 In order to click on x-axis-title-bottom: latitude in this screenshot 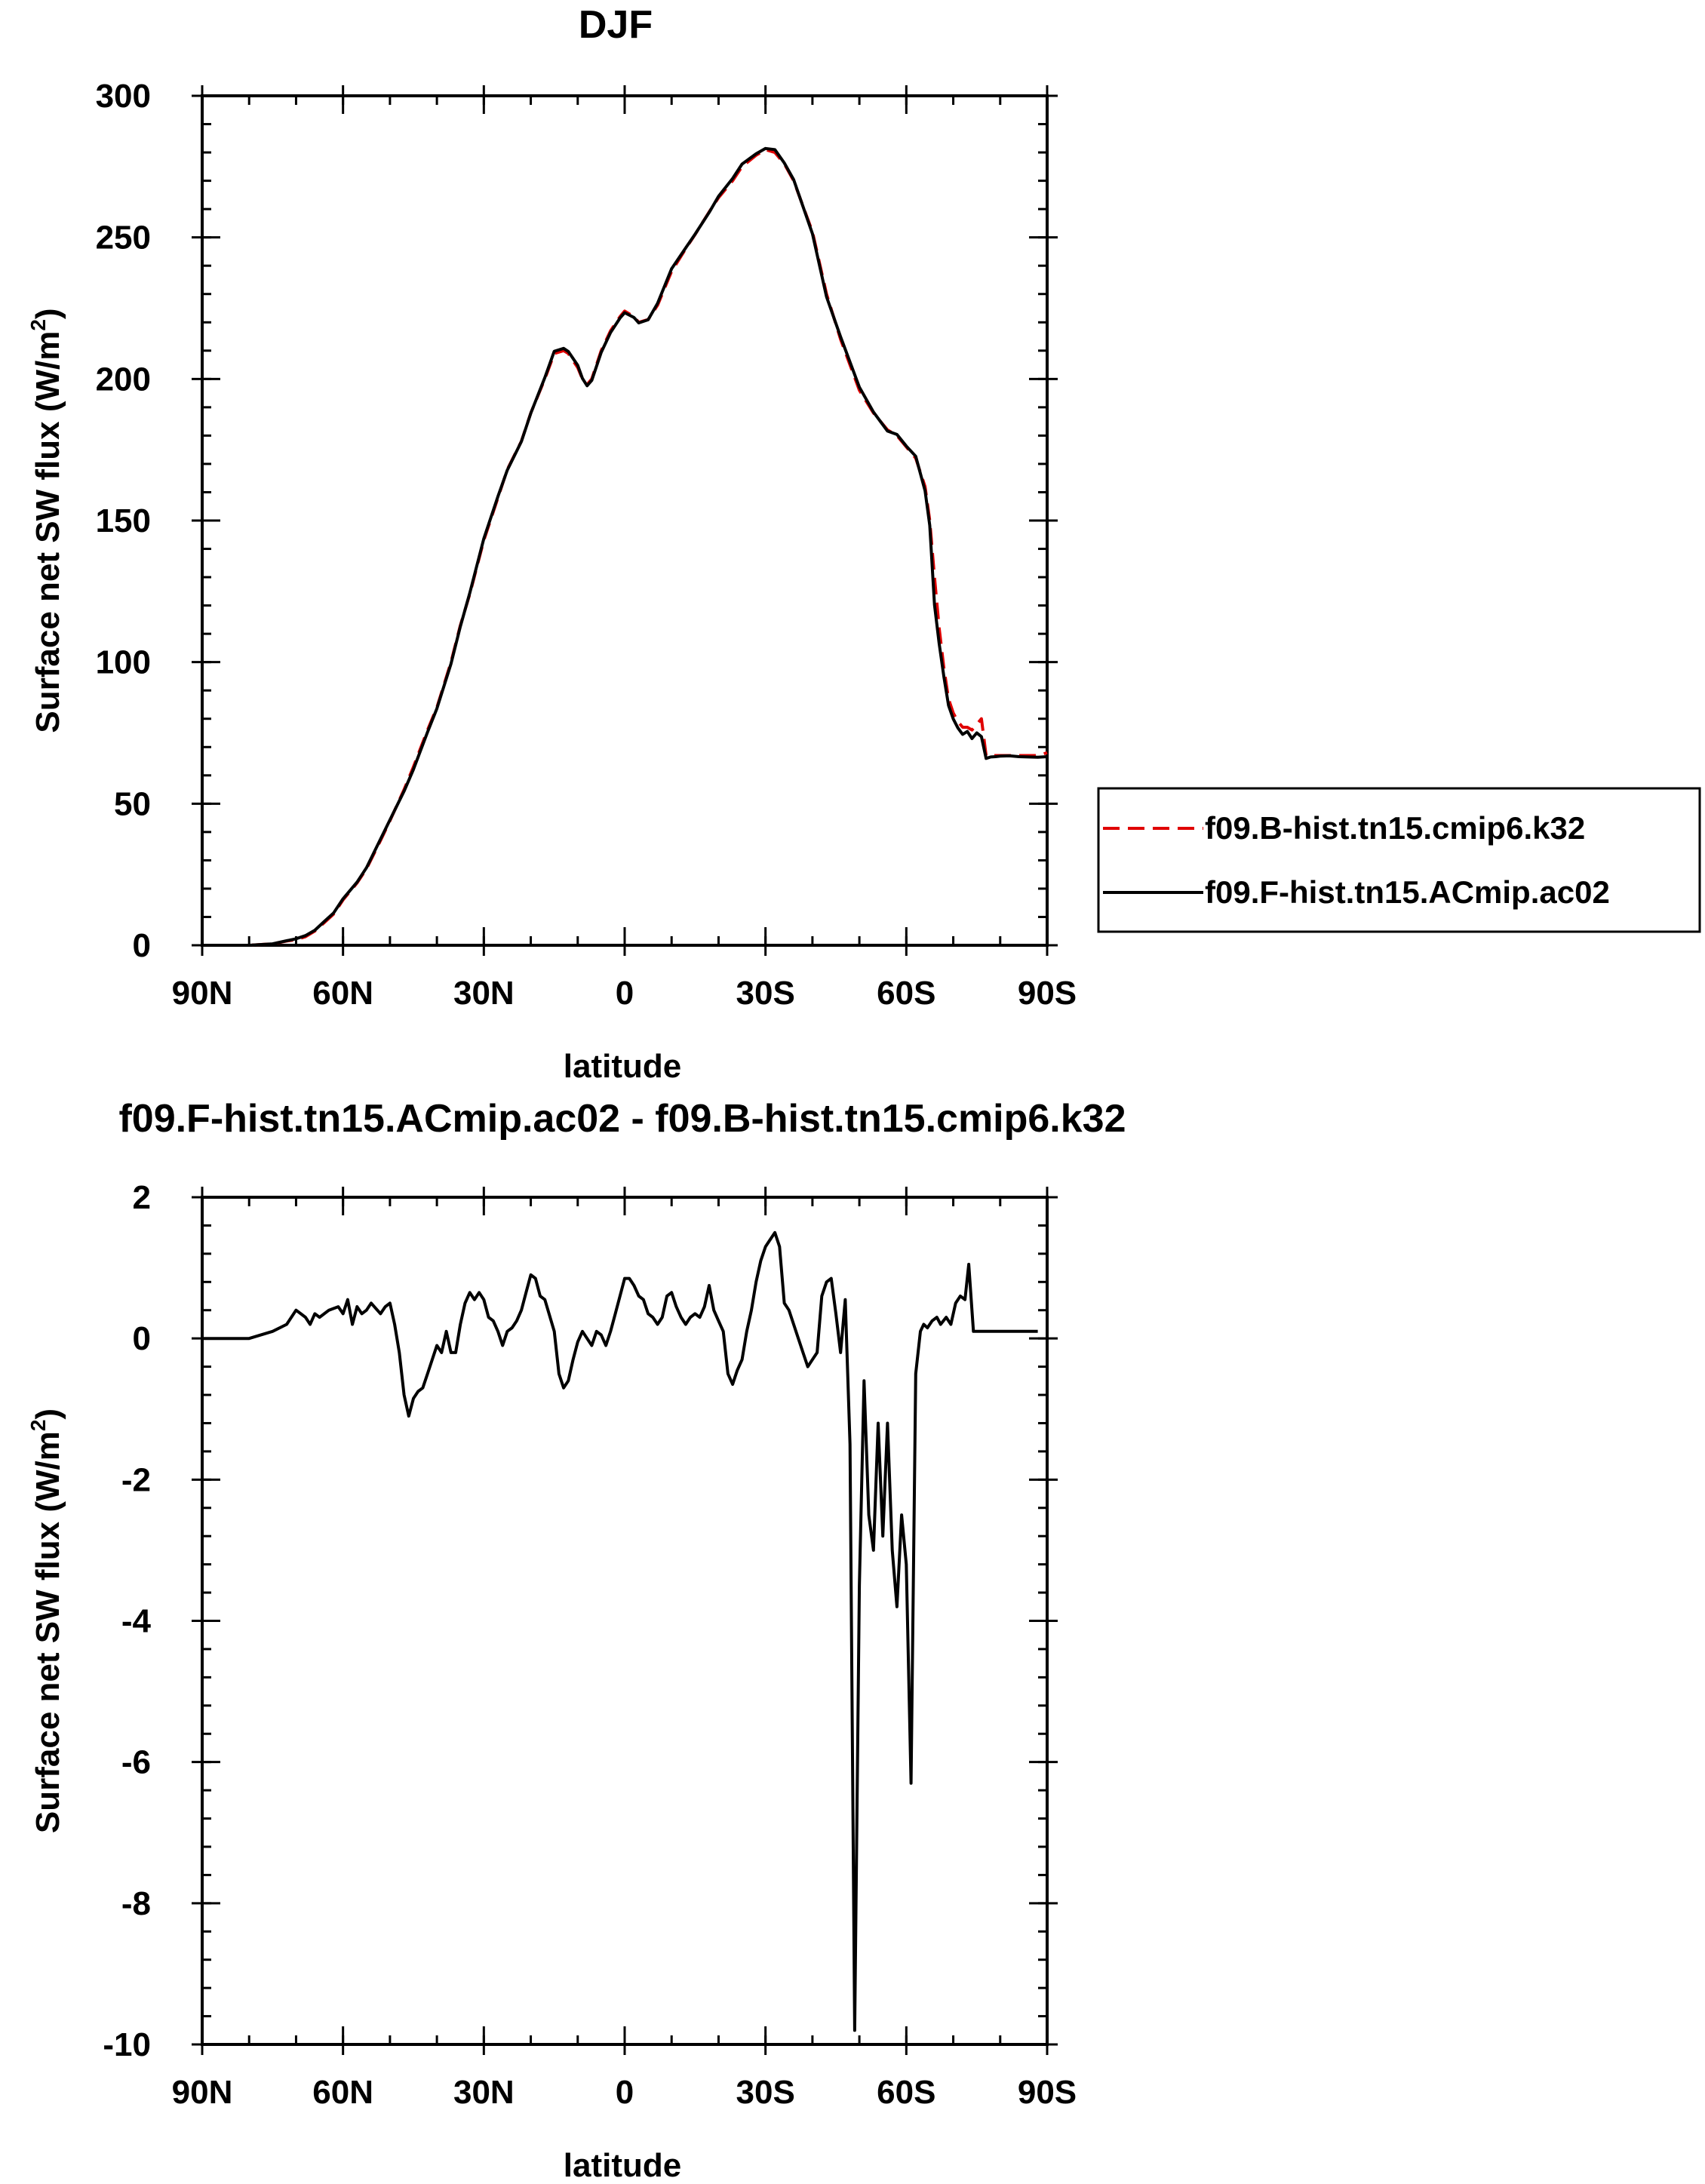, I will do `click(622, 2165)`.